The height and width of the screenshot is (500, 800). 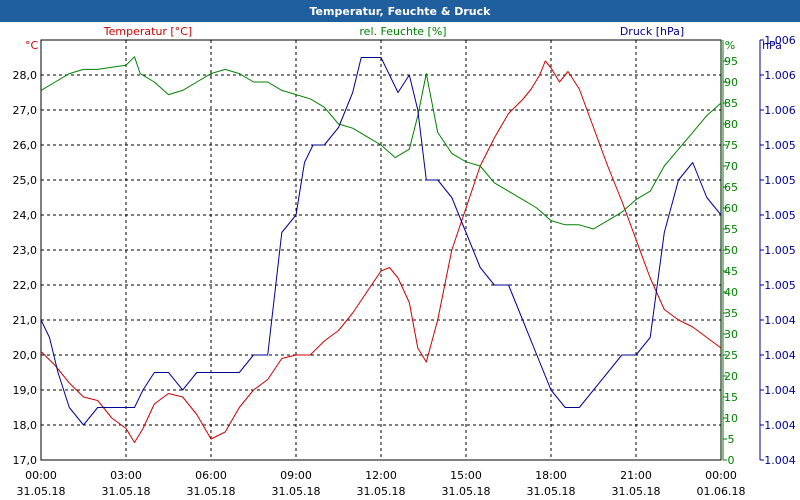 What do you see at coordinates (25, 215) in the screenshot?
I see `temperature-tick-label: 24,0` at bounding box center [25, 215].